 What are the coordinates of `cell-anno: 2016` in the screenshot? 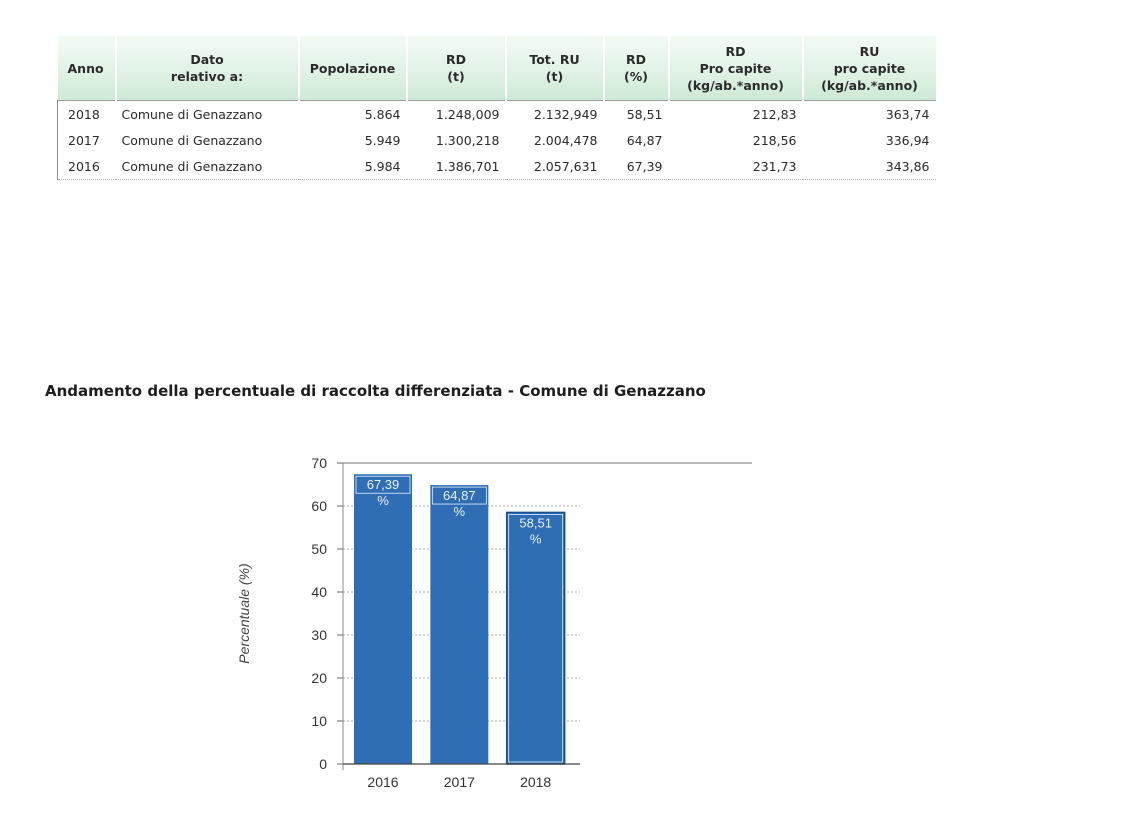 It's located at (86, 166).